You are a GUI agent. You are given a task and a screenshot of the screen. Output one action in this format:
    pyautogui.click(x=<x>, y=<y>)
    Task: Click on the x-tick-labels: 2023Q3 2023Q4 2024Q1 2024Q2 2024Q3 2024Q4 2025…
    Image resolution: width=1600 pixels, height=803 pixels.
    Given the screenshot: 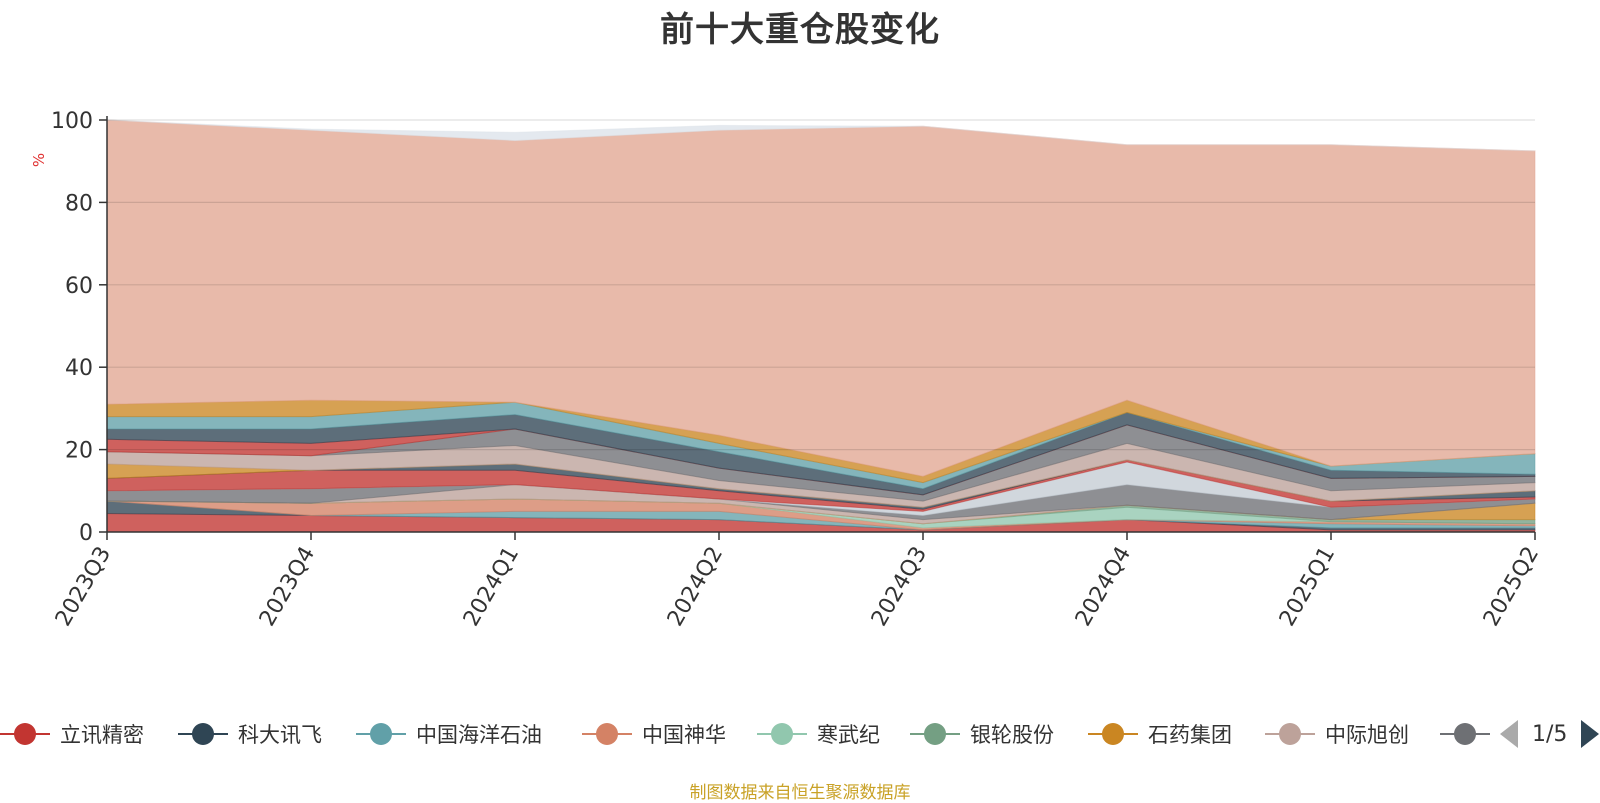 What is the action you would take?
    pyautogui.click(x=797, y=587)
    